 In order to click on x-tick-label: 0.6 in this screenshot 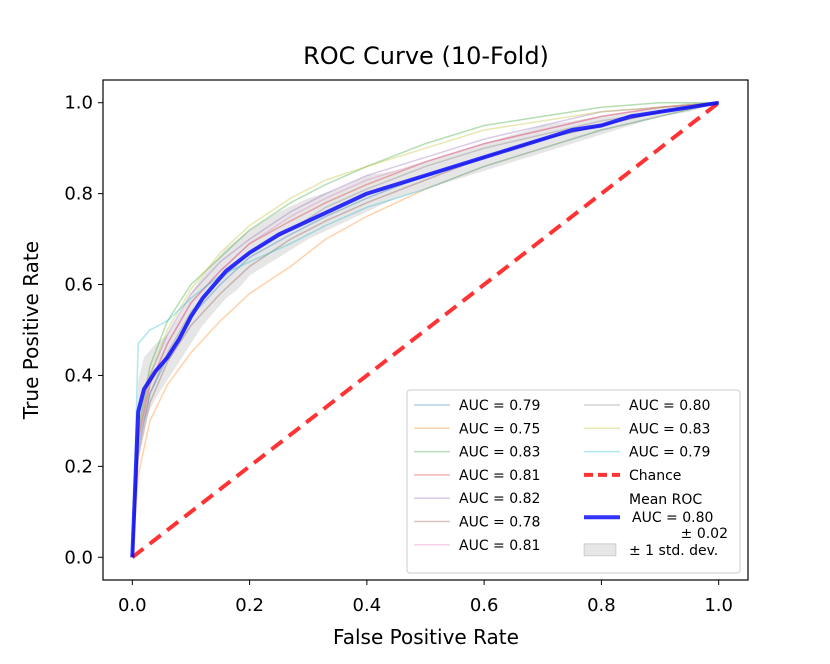, I will do `click(484, 605)`.